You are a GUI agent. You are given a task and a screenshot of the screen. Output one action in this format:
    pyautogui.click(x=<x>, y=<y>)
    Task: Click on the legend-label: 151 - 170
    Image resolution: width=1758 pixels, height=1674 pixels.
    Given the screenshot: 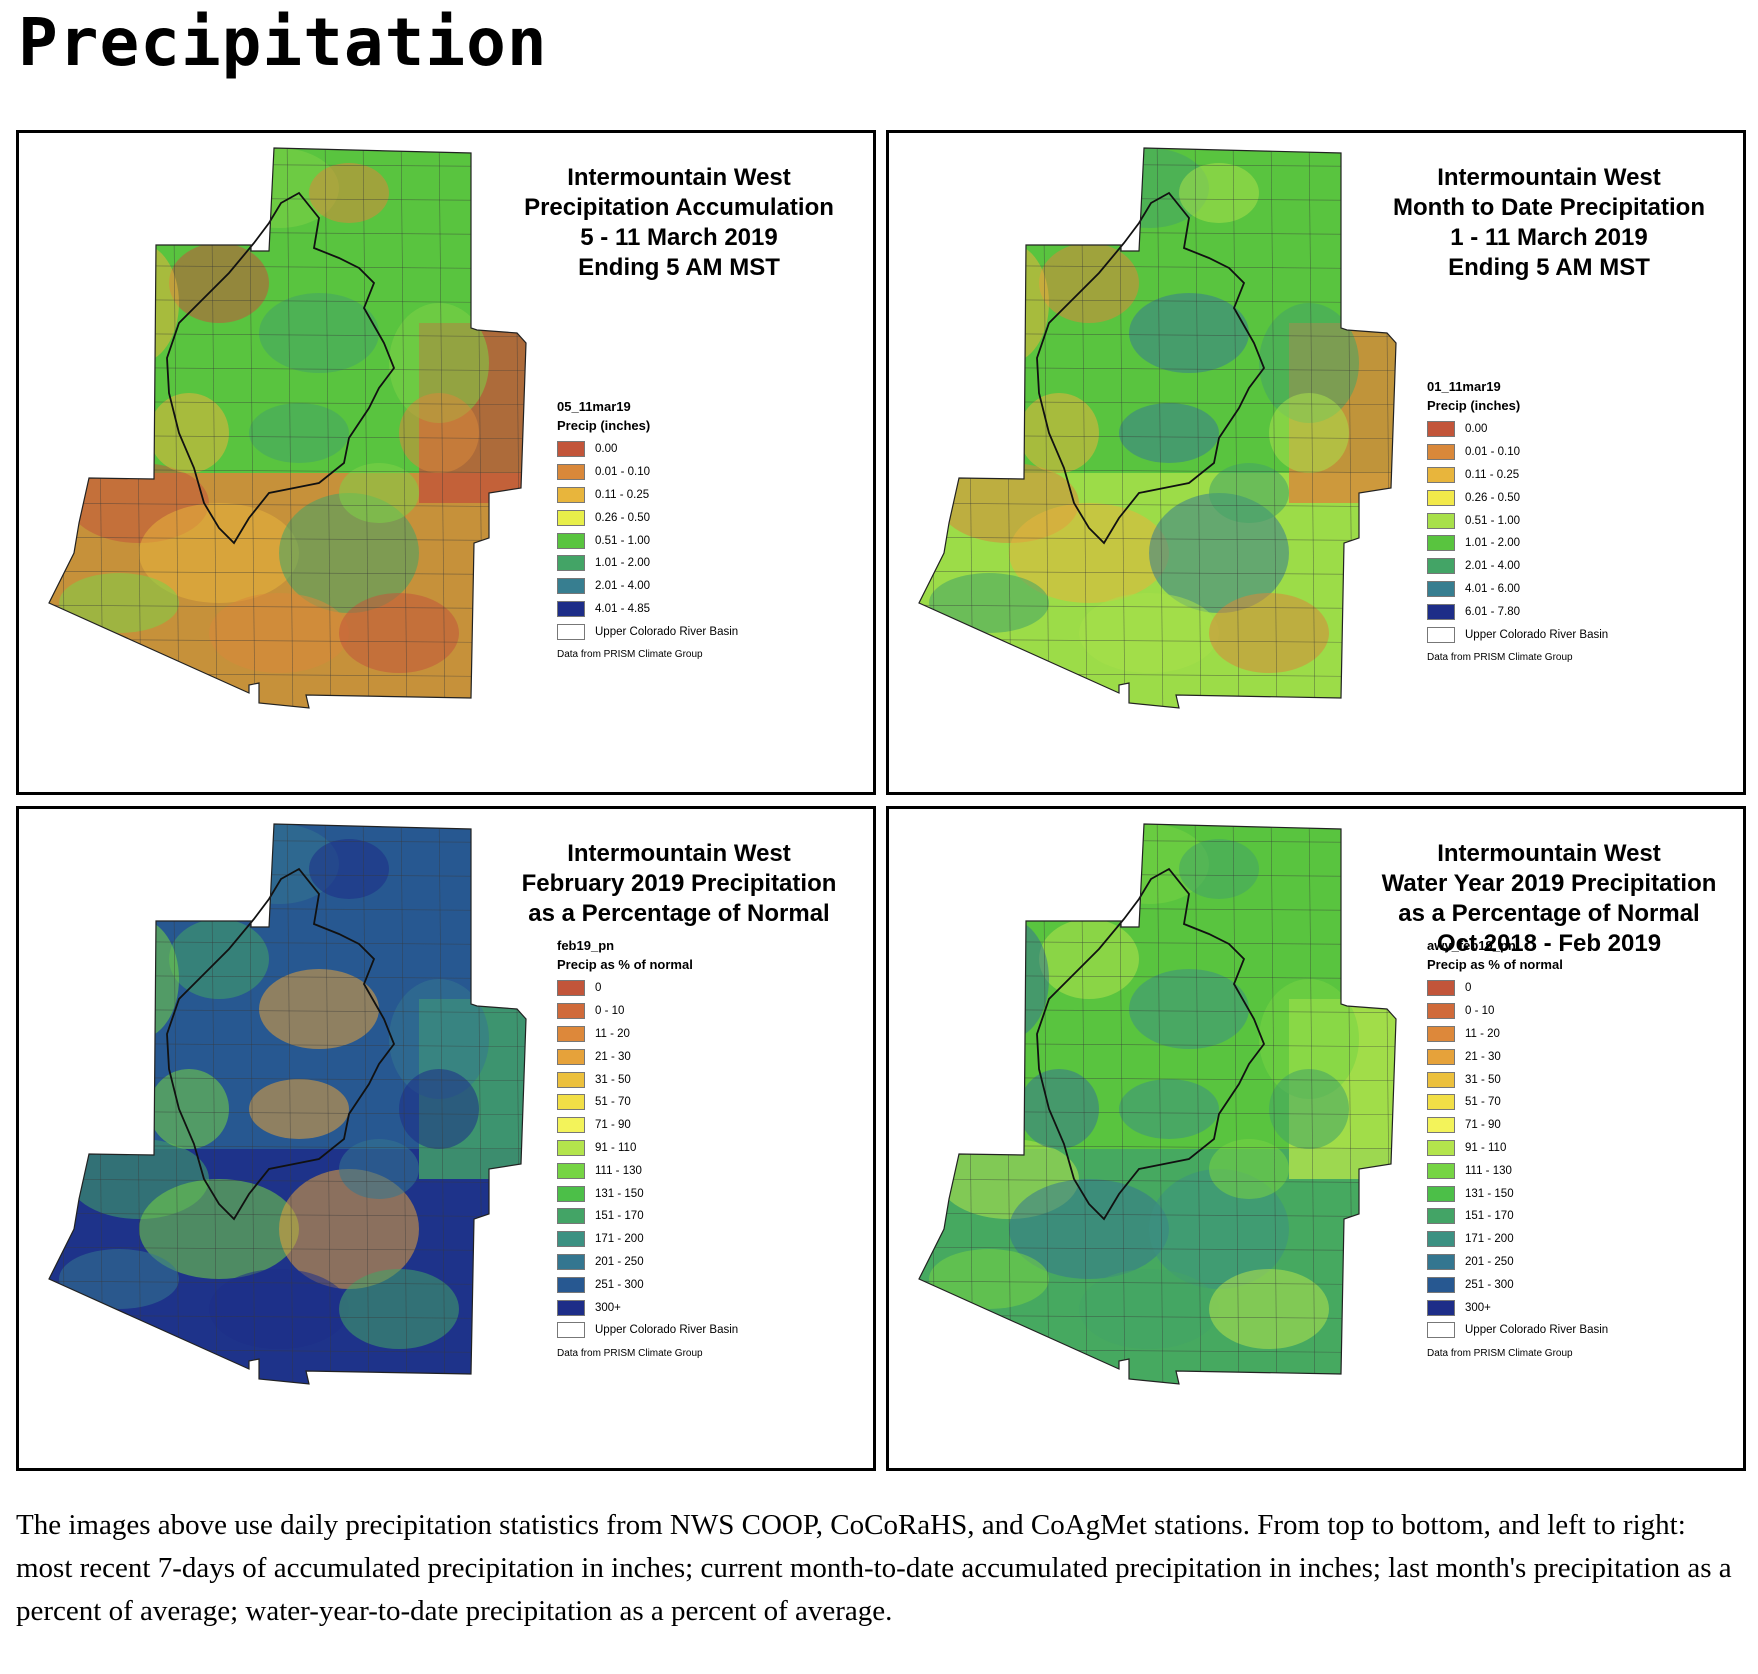 What is the action you would take?
    pyautogui.click(x=619, y=1216)
    